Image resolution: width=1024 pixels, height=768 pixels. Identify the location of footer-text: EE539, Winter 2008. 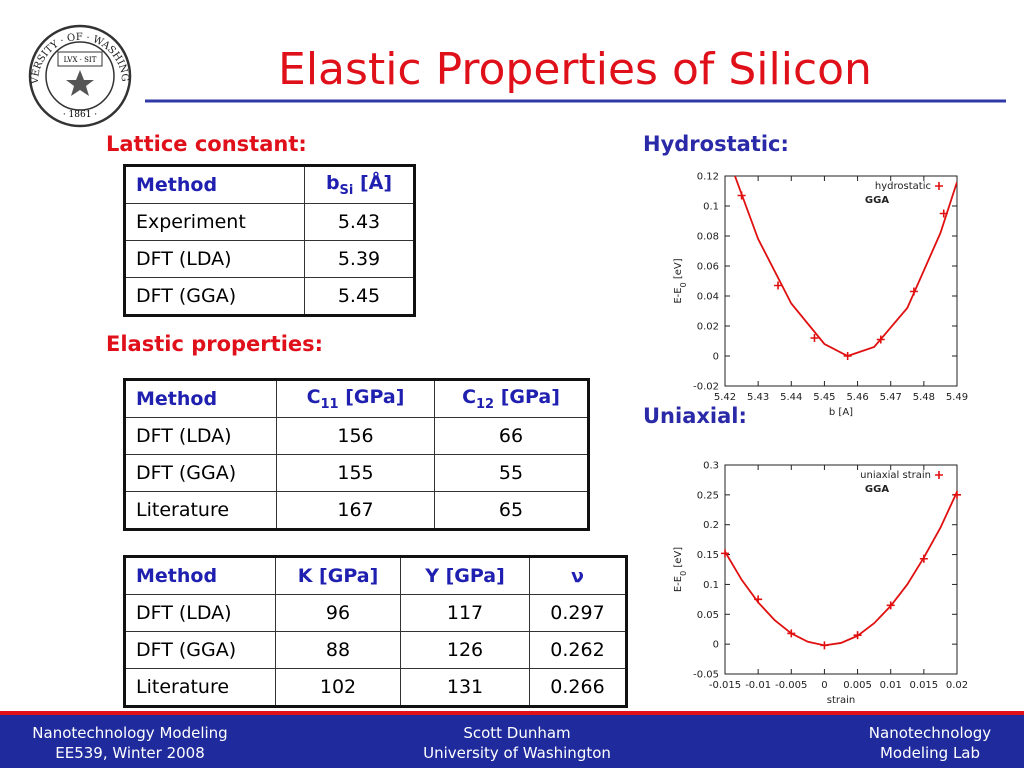
(130, 753).